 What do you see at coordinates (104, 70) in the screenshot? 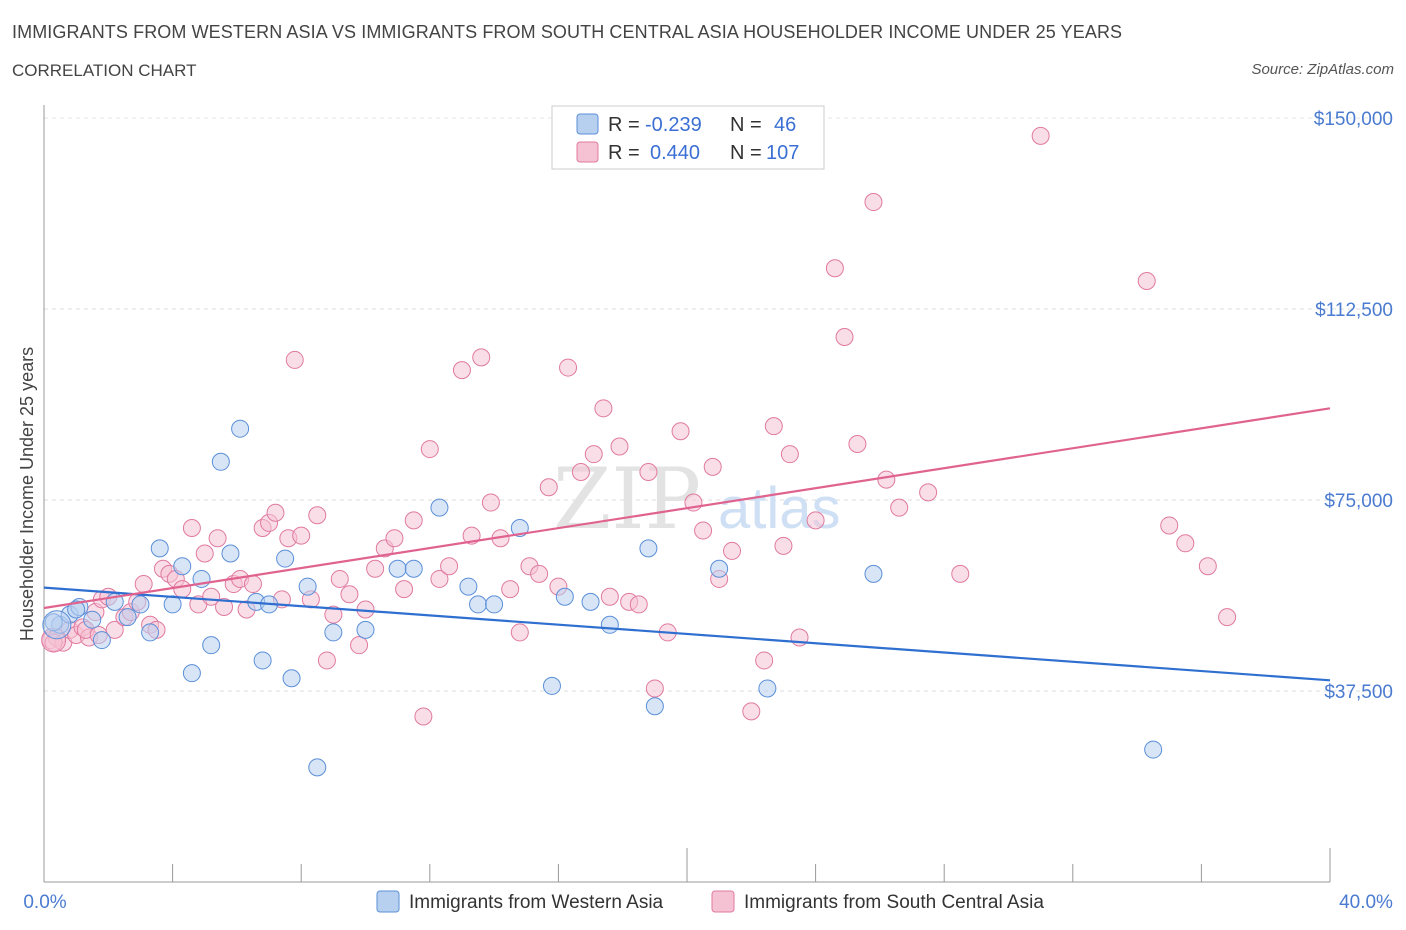
I see `chart-subtitle: CORRELATION CHART` at bounding box center [104, 70].